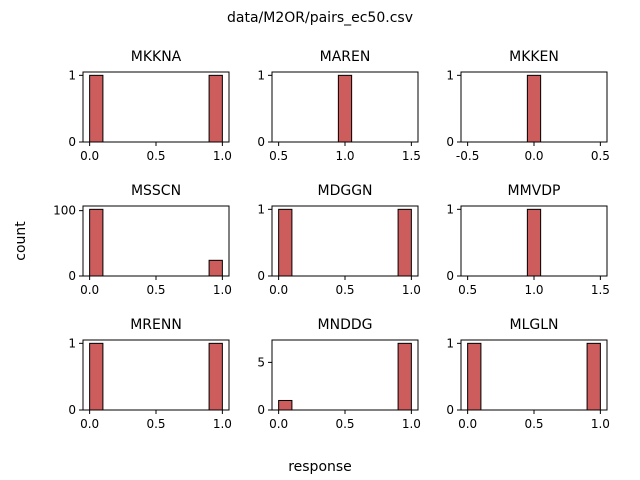  Describe the element at coordinates (320, 467) in the screenshot. I see `figure-x-label: response` at that location.